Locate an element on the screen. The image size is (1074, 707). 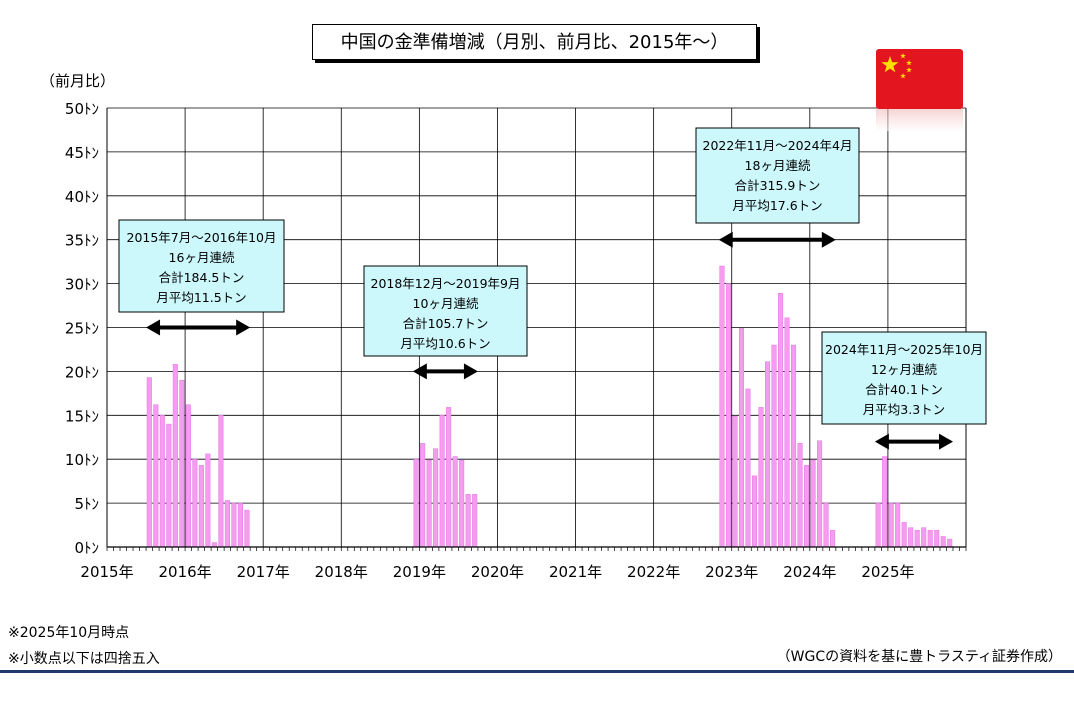
annotation-line: 合計105.7トン is located at coordinates (446, 323).